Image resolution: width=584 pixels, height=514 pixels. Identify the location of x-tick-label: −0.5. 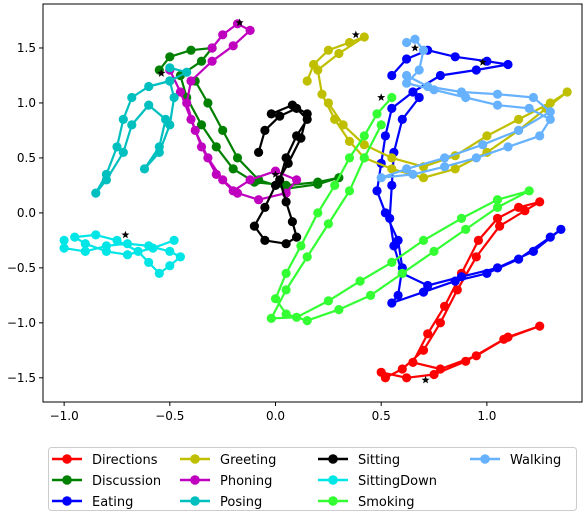
(169, 416).